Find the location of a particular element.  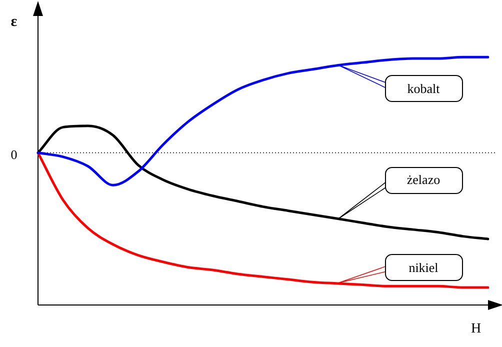

y-axis-title: ε is located at coordinates (14, 22).